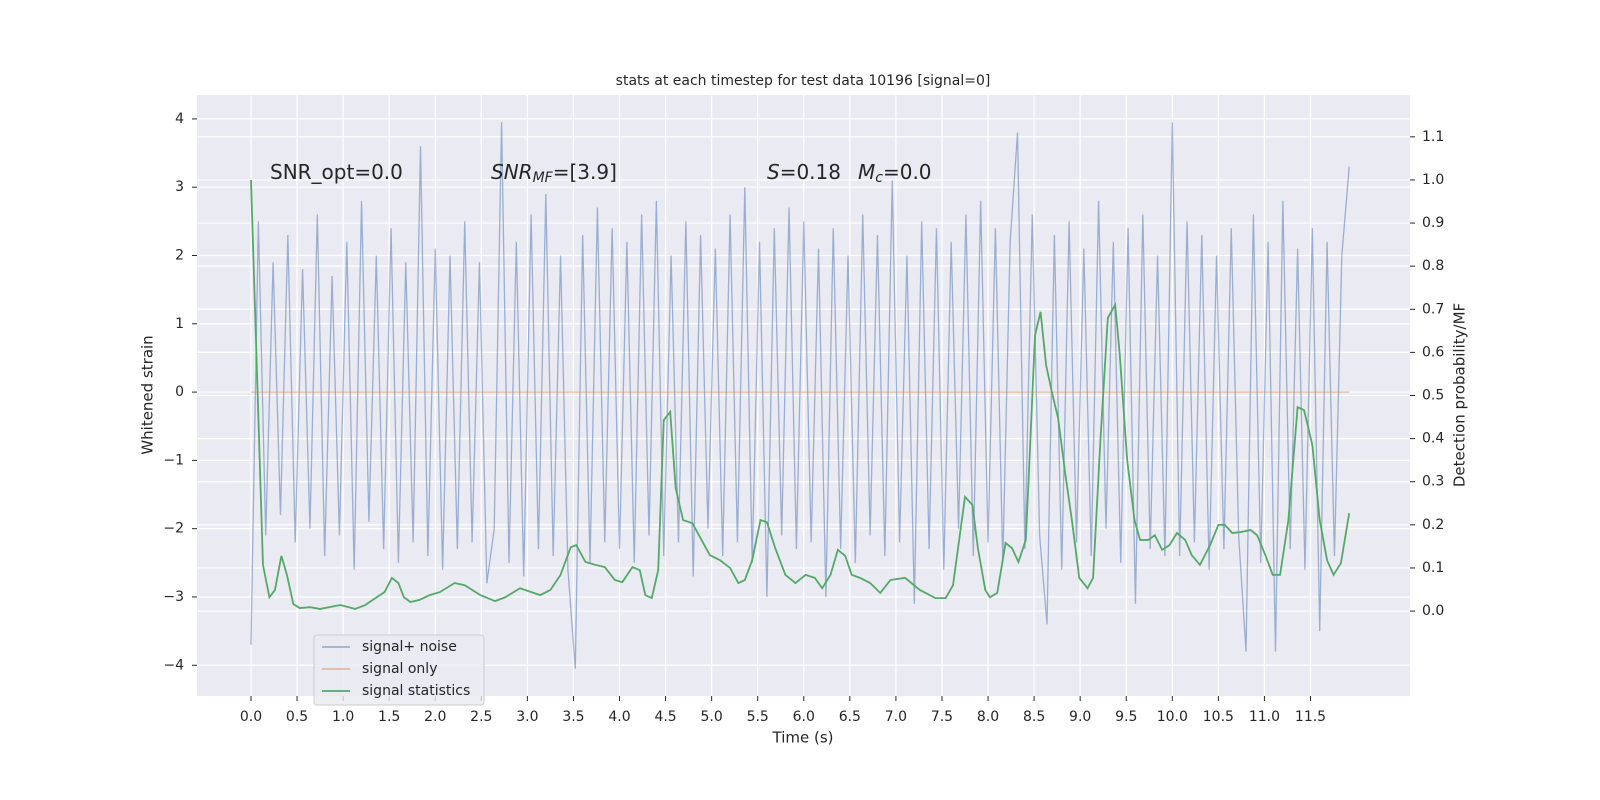  I want to click on y2-tick-label: 0.9, so click(1433, 223).